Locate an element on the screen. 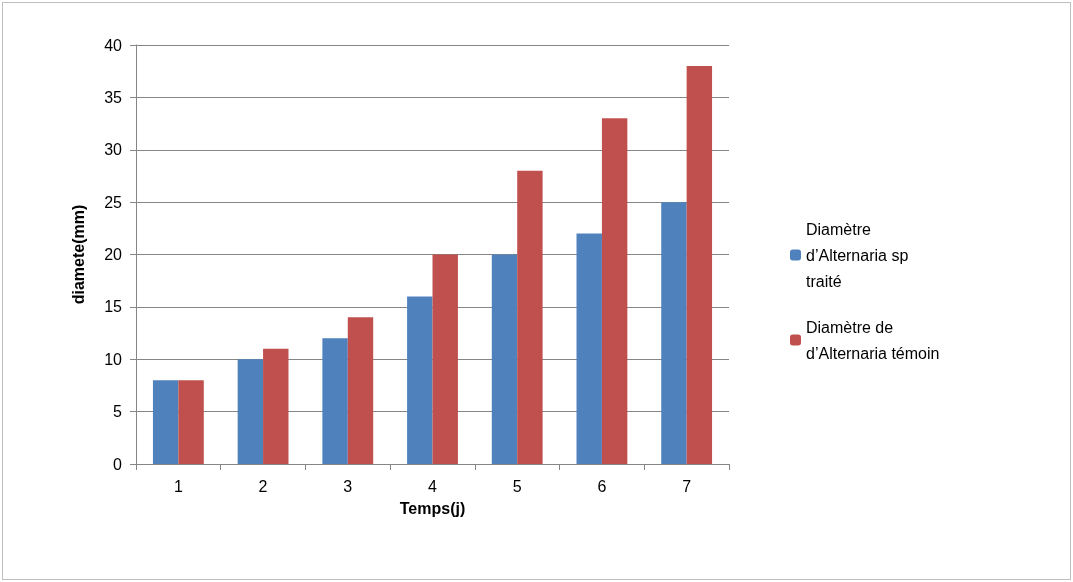  legend-label: Diamètre d’Alternaria sp traité is located at coordinates (859, 255).